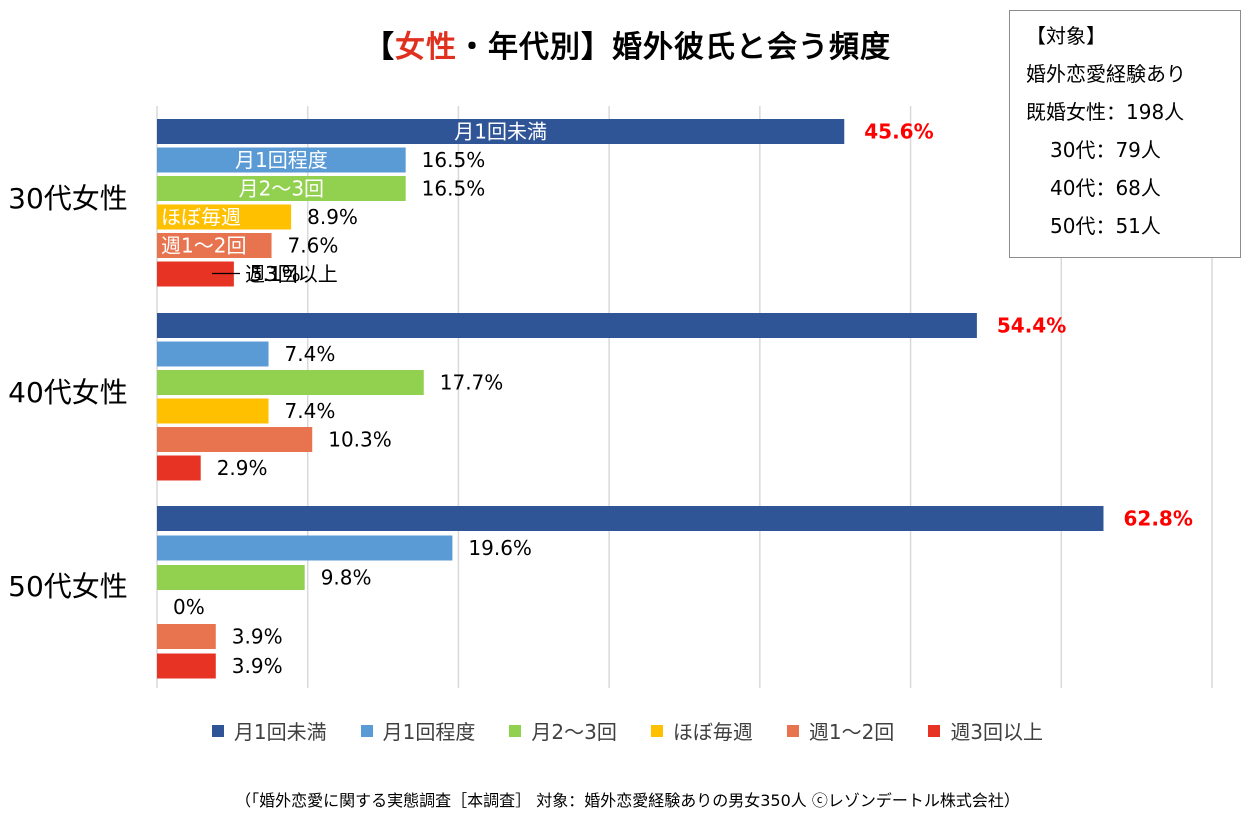  I want to click on series-name-label: 月1回未満, so click(500, 132).